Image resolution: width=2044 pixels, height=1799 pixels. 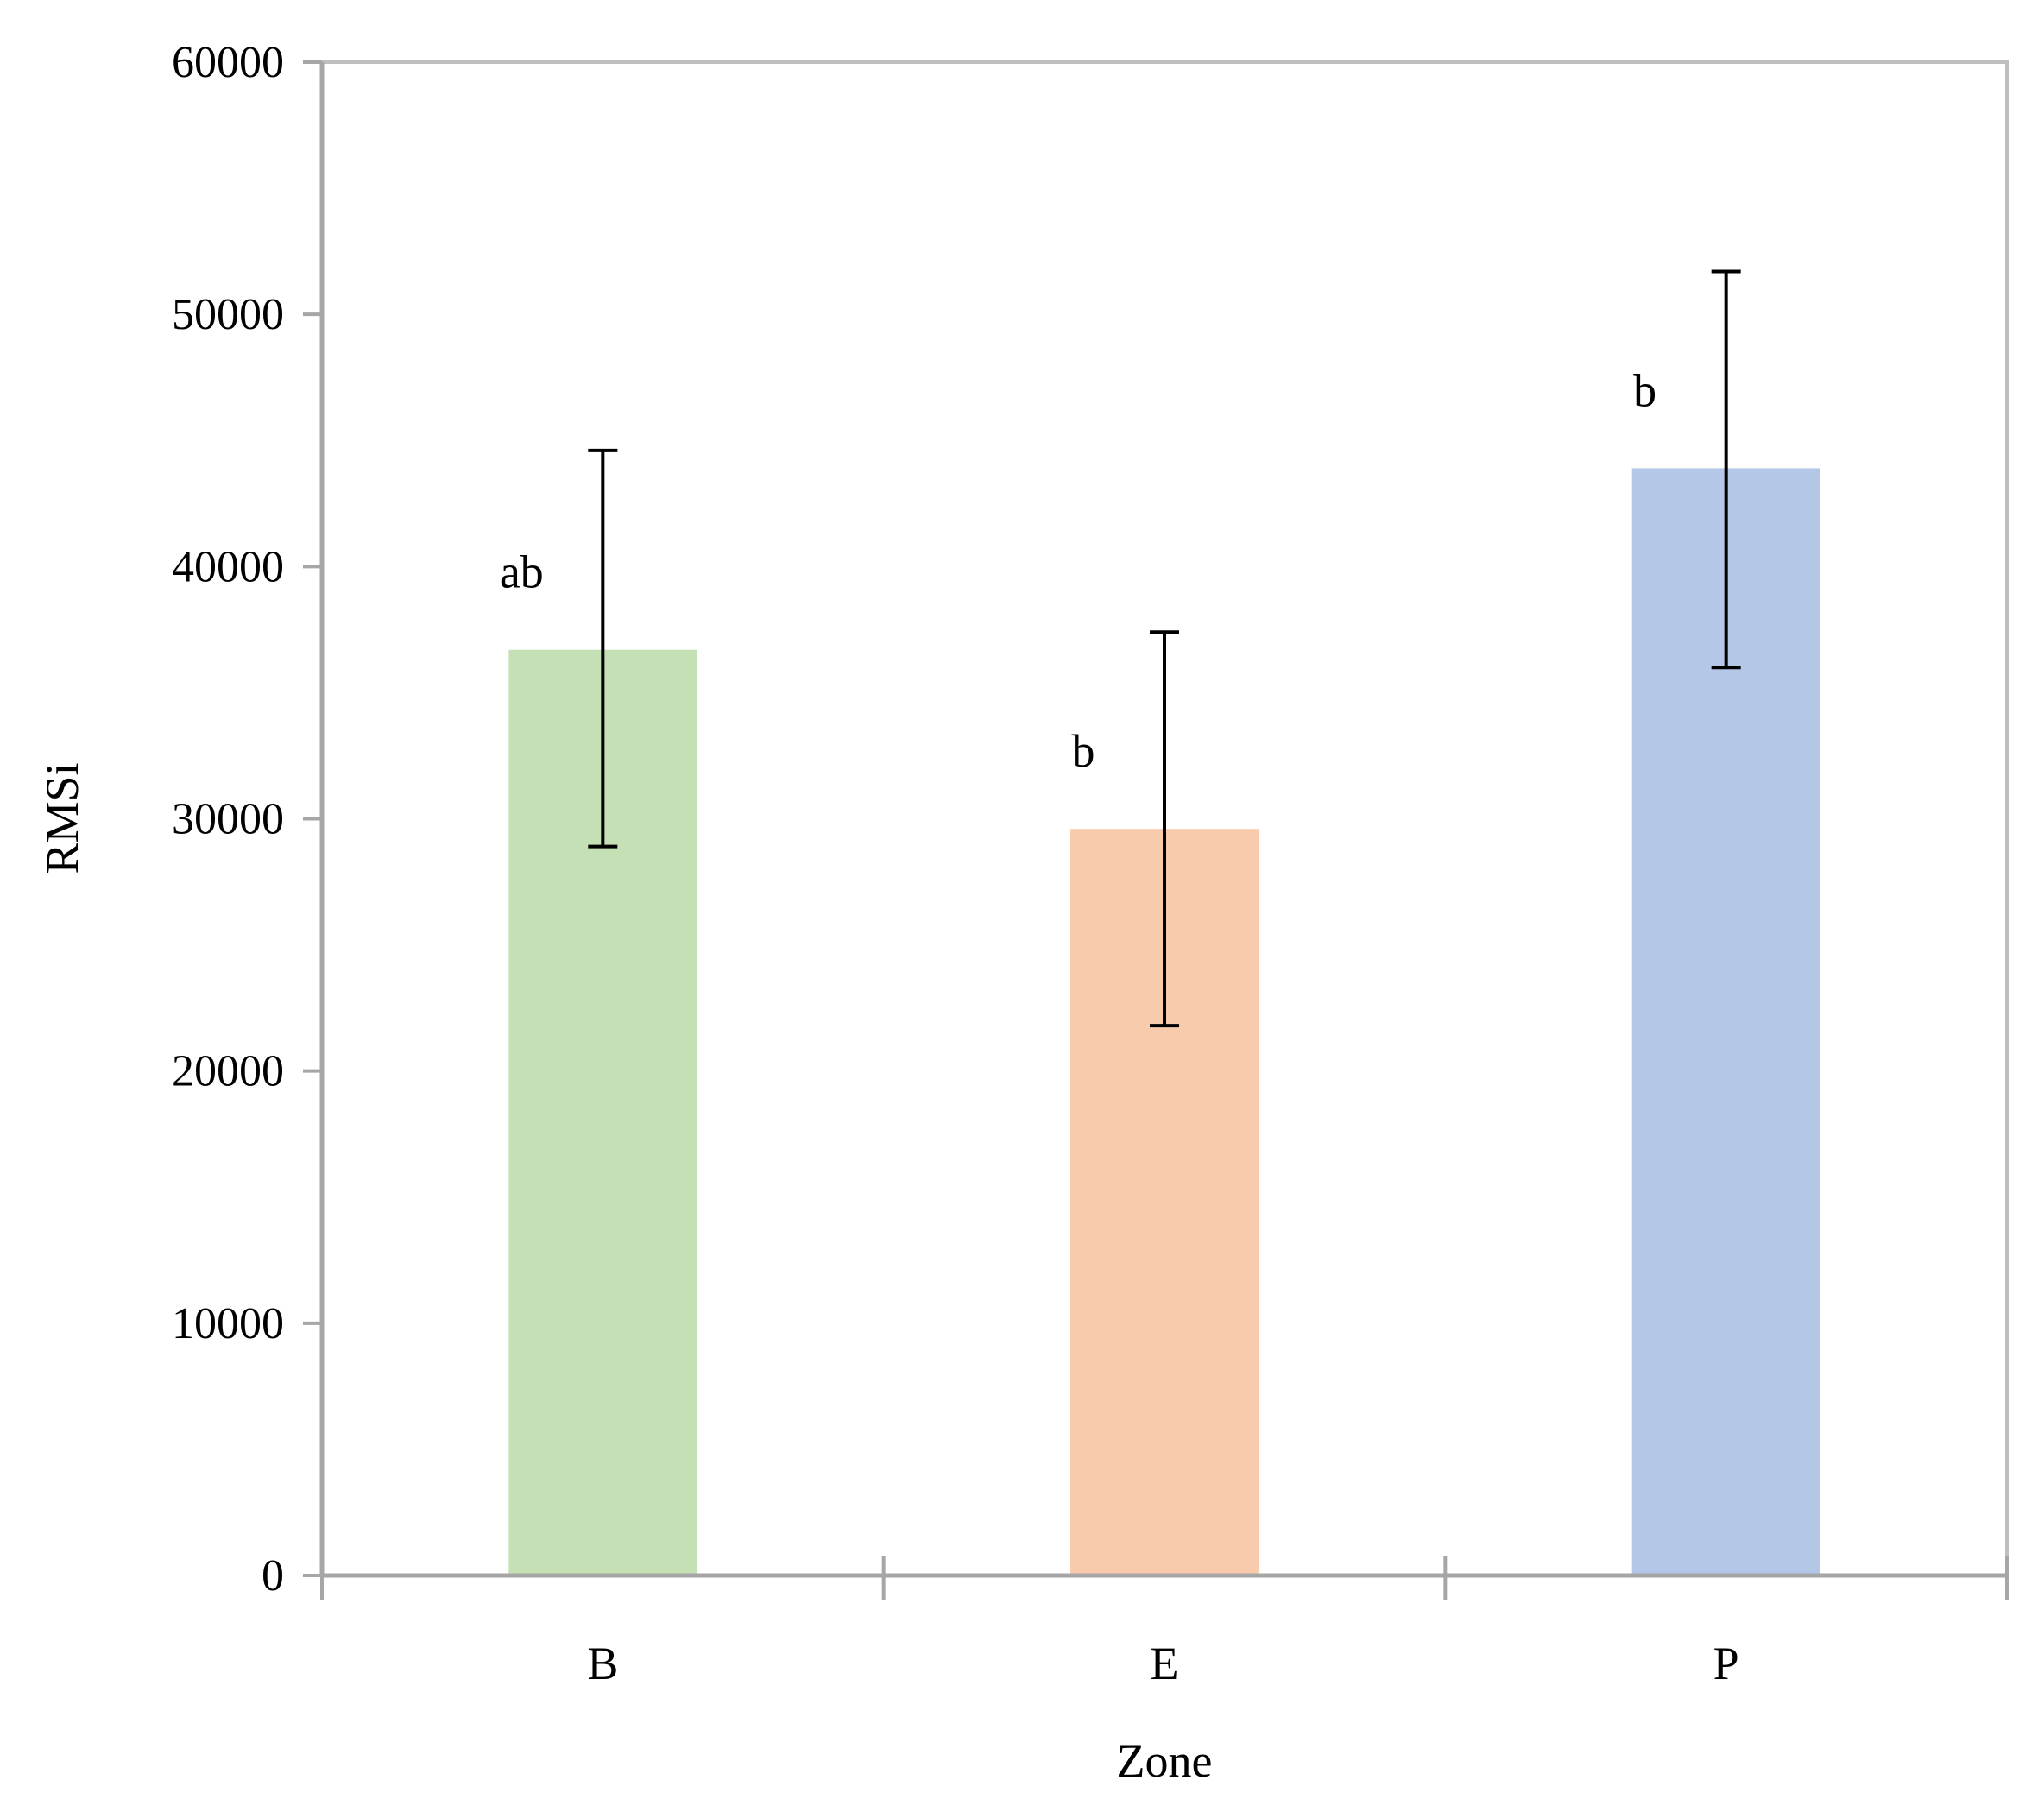 I want to click on y-tick-label: 0, so click(x=273, y=1576).